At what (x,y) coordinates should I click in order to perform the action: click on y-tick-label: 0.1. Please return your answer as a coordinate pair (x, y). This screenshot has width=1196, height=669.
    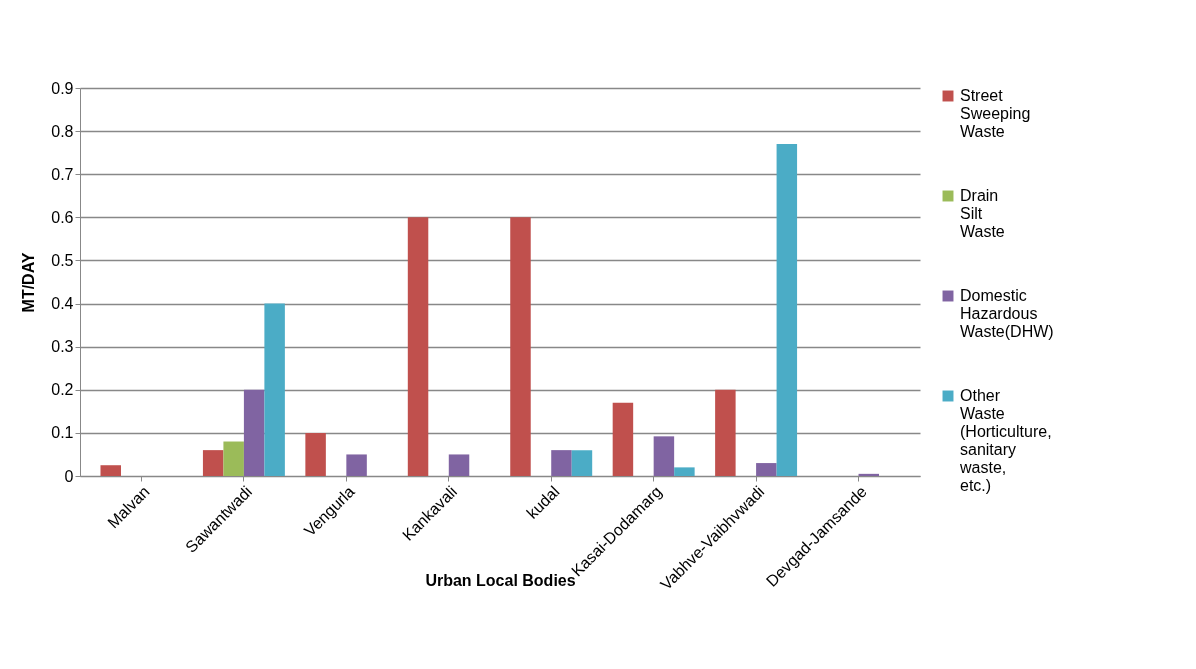
    Looking at the image, I should click on (62, 433).